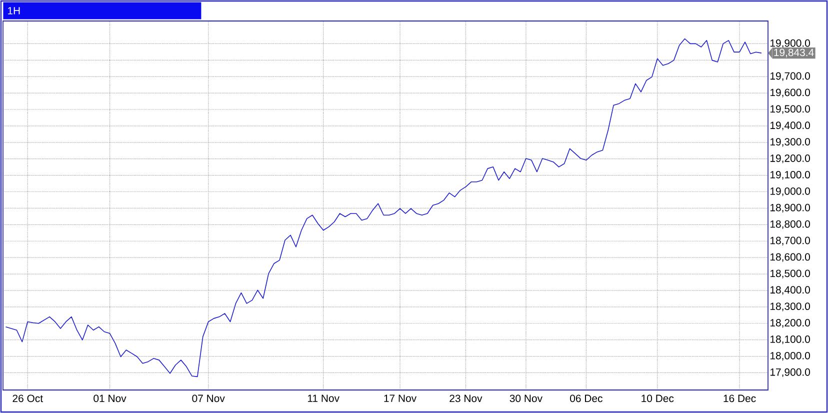 This screenshot has height=413, width=828. Describe the element at coordinates (790, 76) in the screenshot. I see `y-tick-label: 19,700.0` at that location.